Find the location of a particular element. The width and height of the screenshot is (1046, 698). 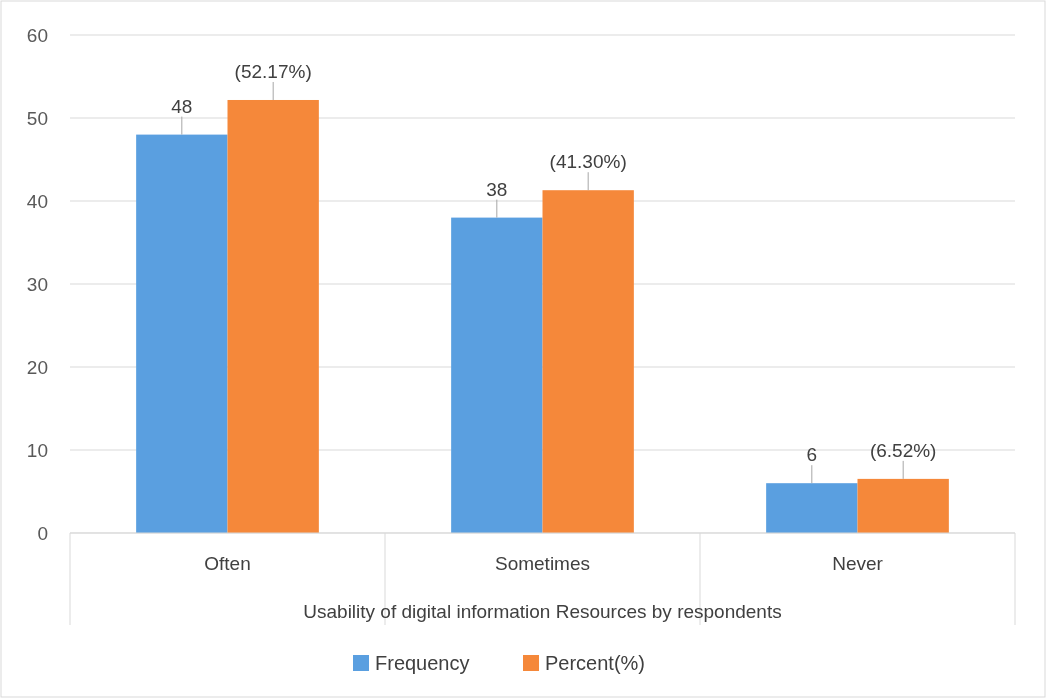

y-tick-label: 0 is located at coordinates (42, 533).